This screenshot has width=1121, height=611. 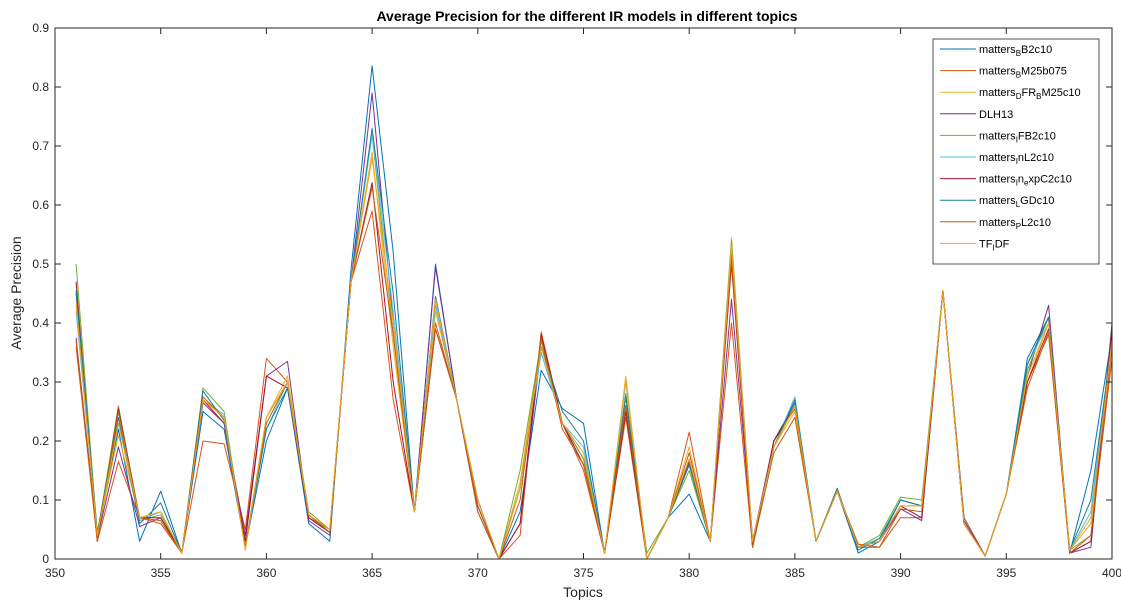 I want to click on legend-label: mattersLGDc10, so click(x=1016, y=202).